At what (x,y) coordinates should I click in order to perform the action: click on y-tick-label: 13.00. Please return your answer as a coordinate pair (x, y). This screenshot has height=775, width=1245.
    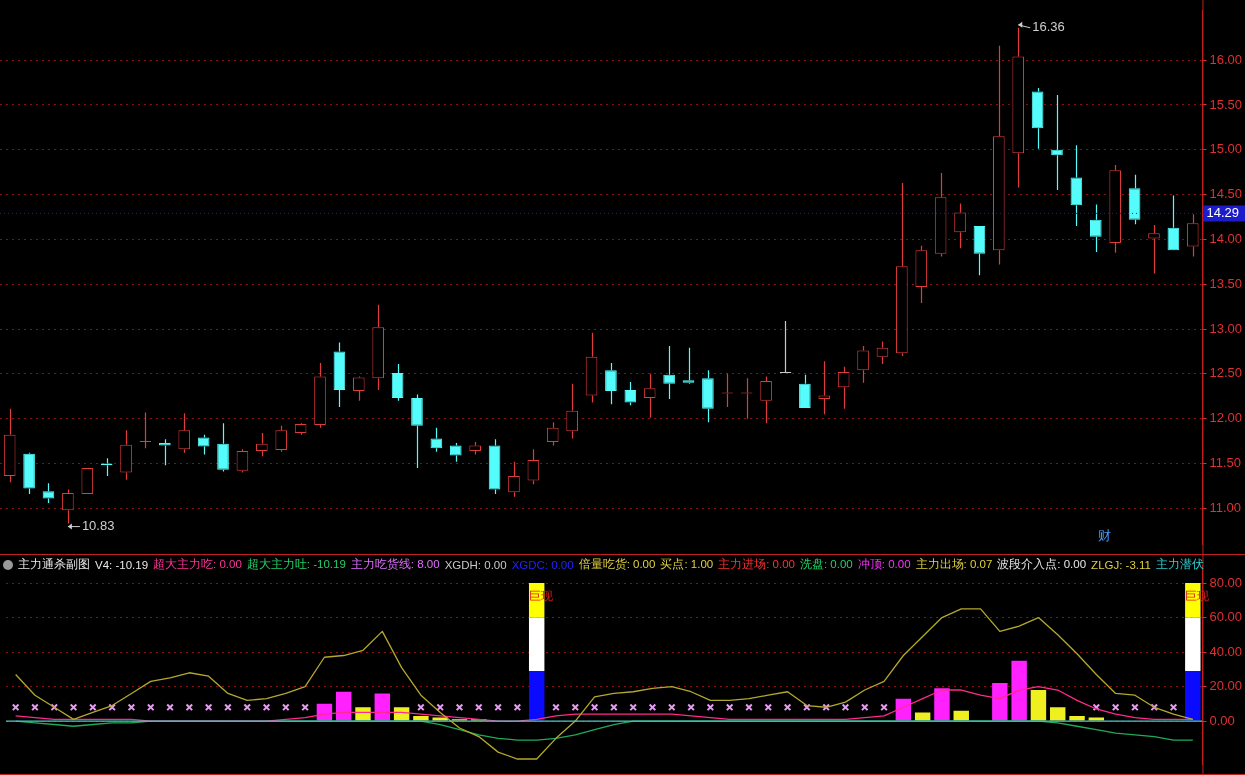
    Looking at the image, I should click on (1226, 328).